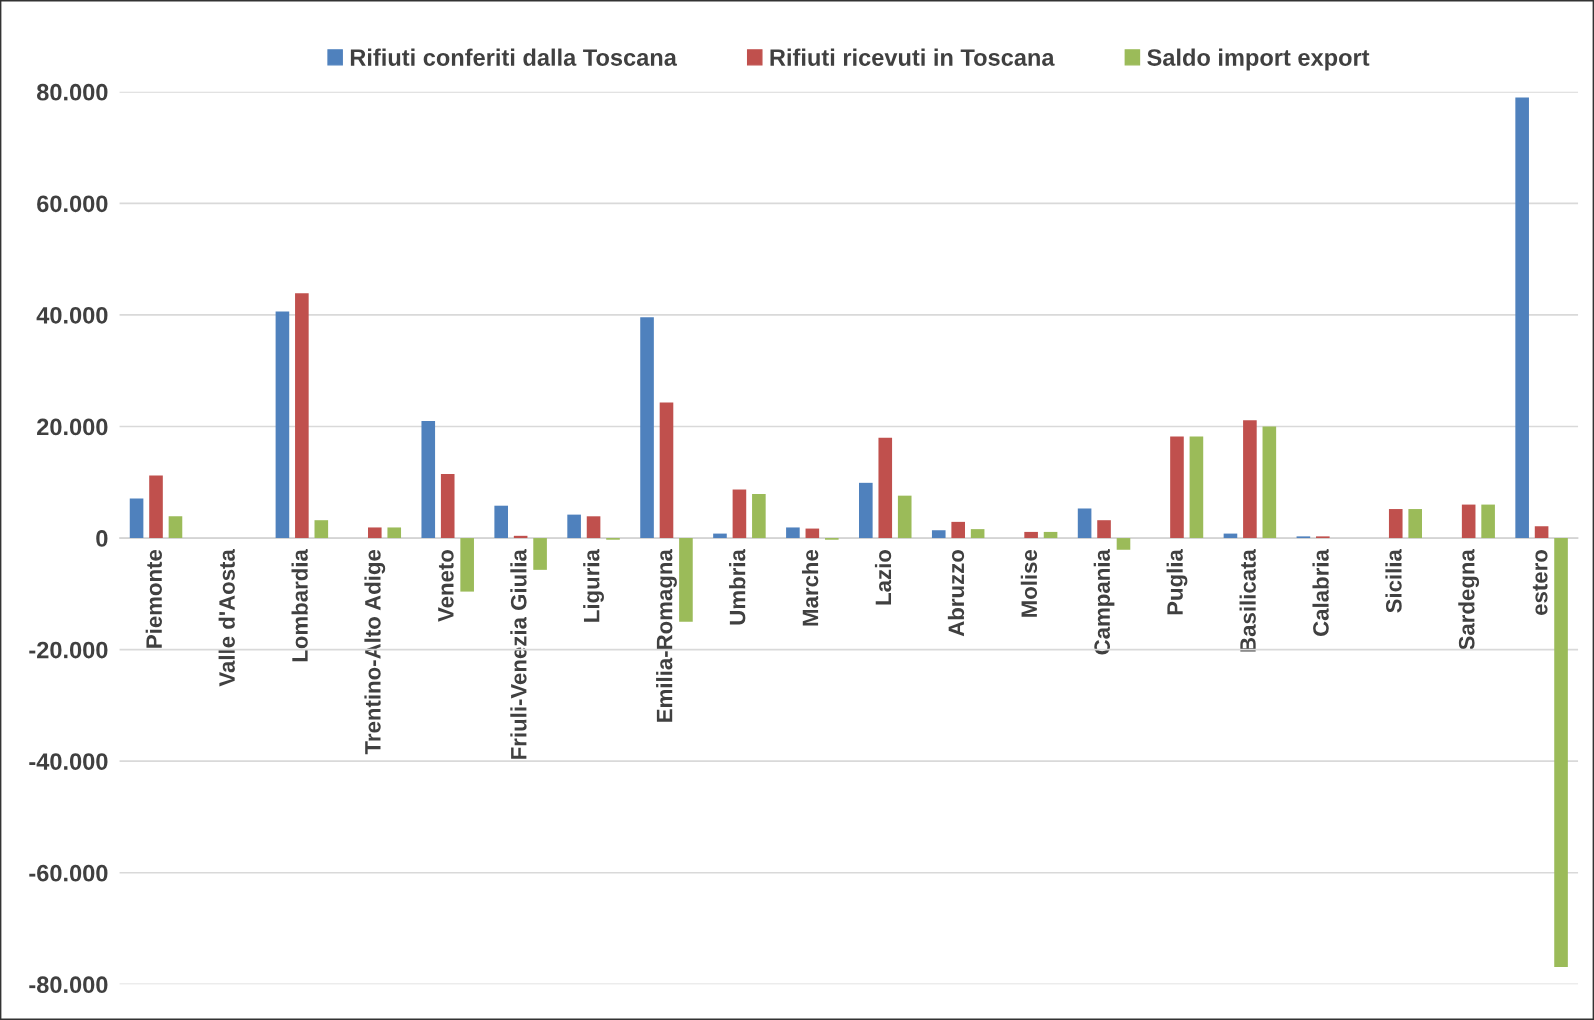 The image size is (1594, 1020). What do you see at coordinates (1393, 581) in the screenshot?
I see `x-tick-label: Sicilia` at bounding box center [1393, 581].